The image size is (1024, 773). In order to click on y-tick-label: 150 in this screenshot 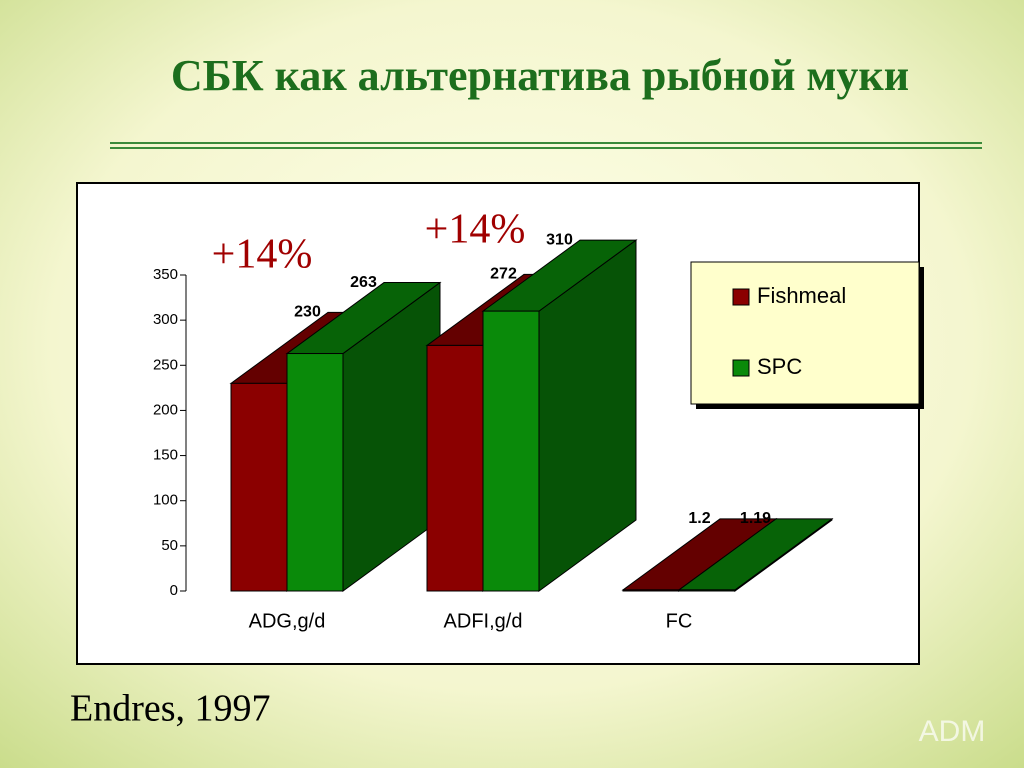, I will do `click(165, 455)`.